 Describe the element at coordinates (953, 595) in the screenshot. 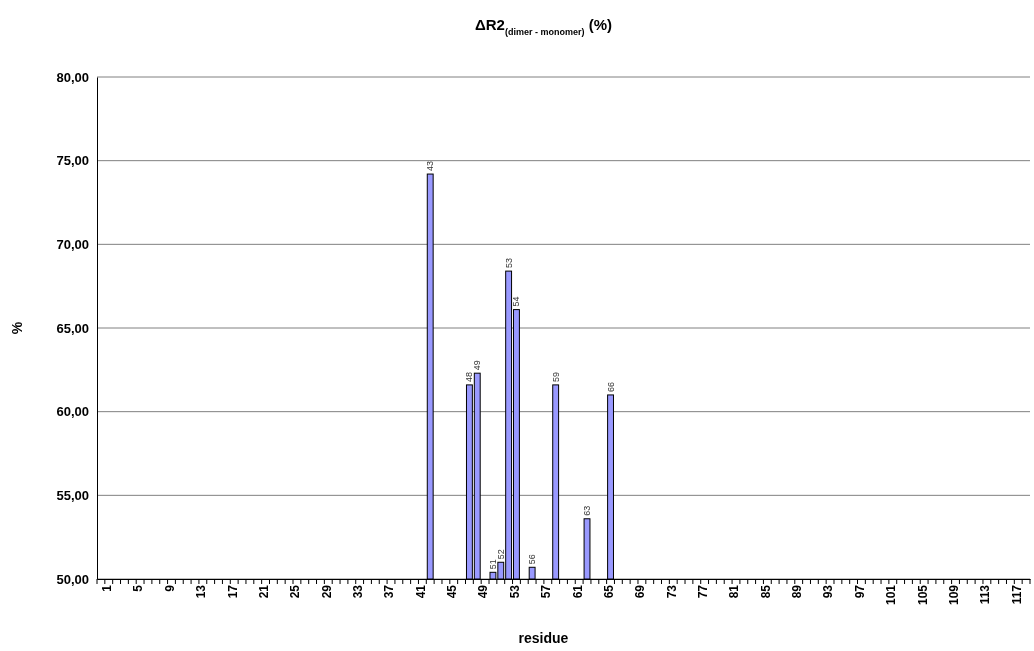

I see `x-tick-label: 109` at that location.